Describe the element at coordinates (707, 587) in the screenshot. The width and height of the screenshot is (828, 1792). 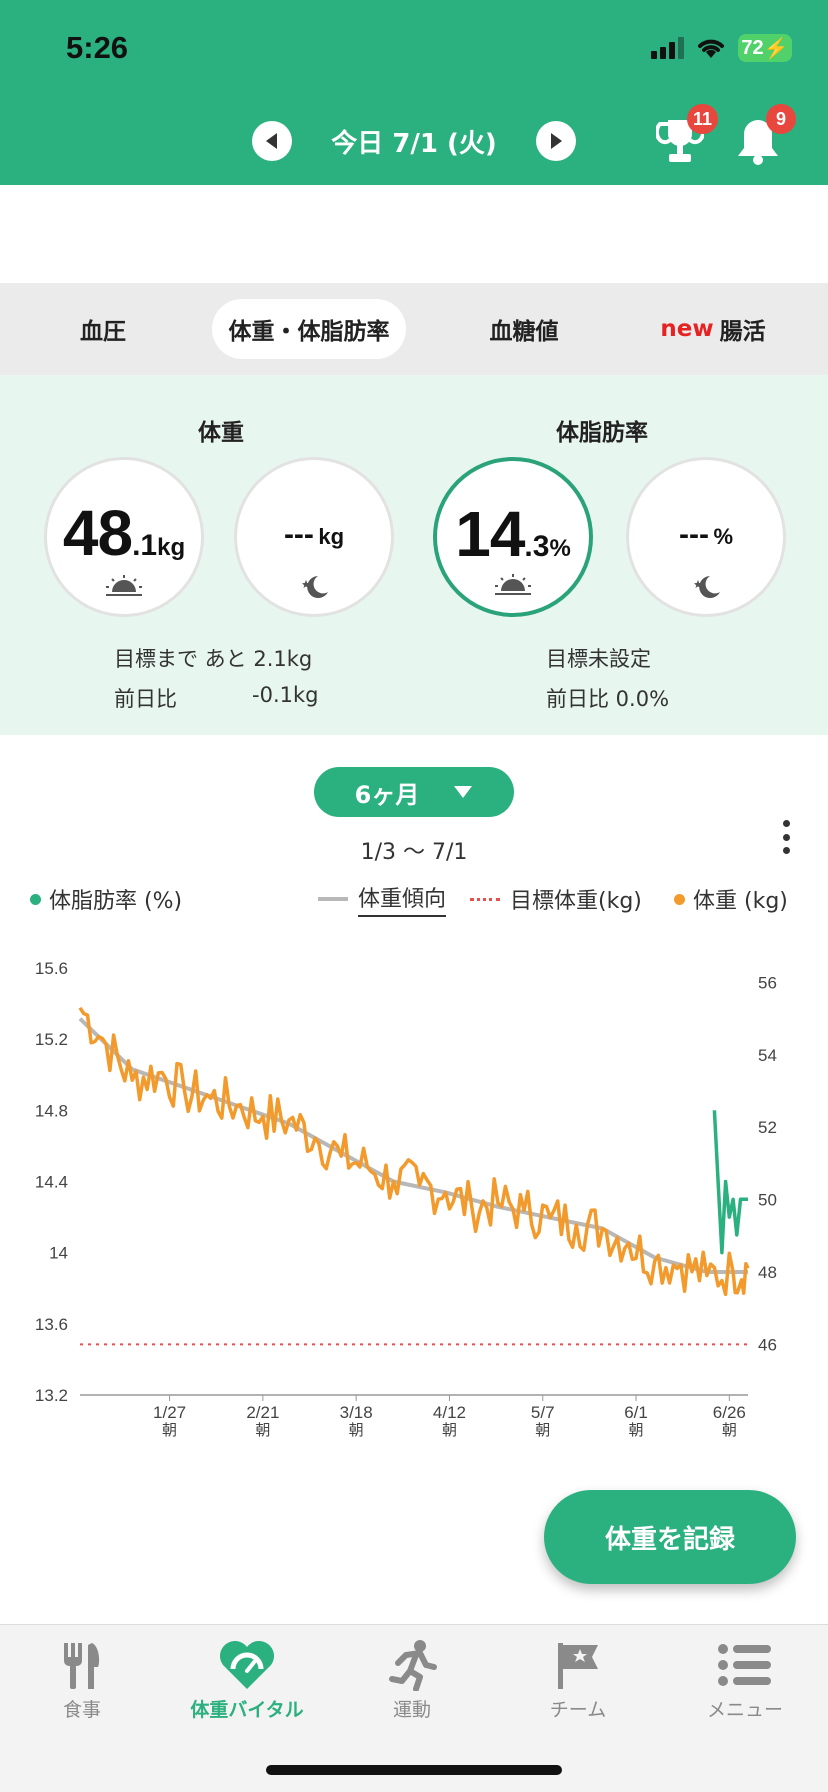
I see `moon-star-icon` at that location.